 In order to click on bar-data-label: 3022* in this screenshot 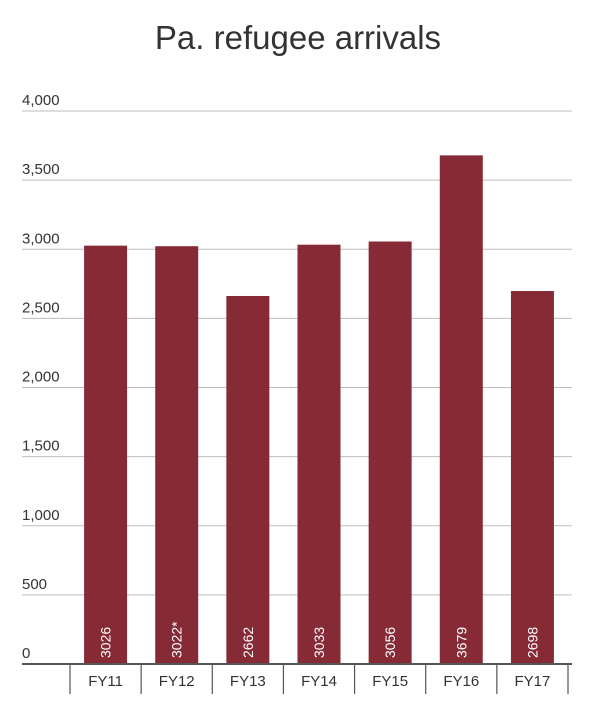, I will do `click(177, 639)`.